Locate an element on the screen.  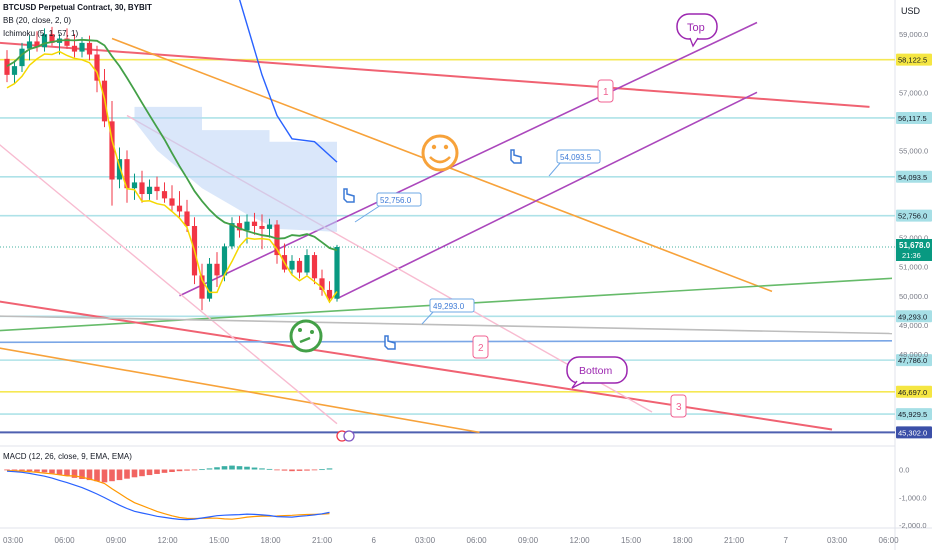
top-bubble-label: Top is located at coordinates (696, 28).